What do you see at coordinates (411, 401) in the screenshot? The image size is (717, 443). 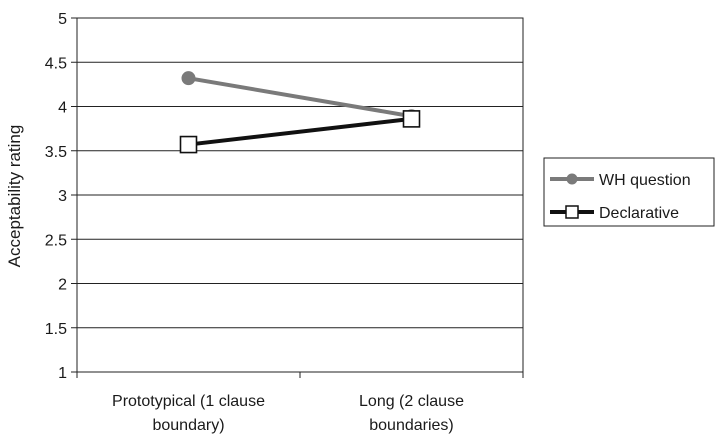 I see `x-tick-label-line: Long (2 clause` at bounding box center [411, 401].